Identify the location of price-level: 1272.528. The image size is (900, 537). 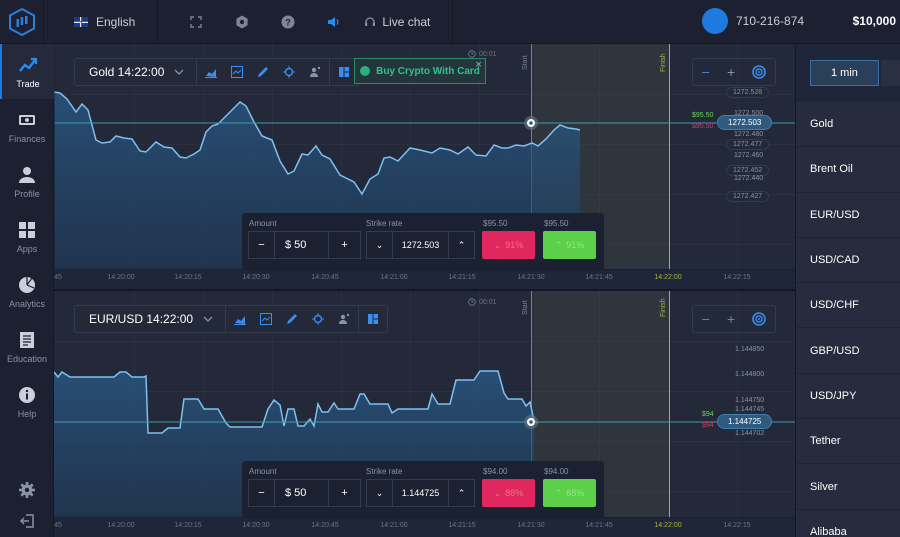
(748, 92).